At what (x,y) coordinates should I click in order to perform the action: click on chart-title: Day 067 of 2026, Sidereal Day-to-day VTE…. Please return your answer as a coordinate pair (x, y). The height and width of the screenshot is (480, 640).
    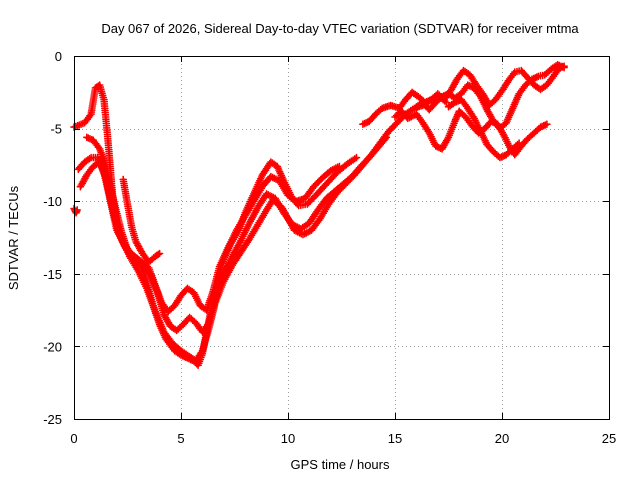
    Looking at the image, I should click on (340, 28).